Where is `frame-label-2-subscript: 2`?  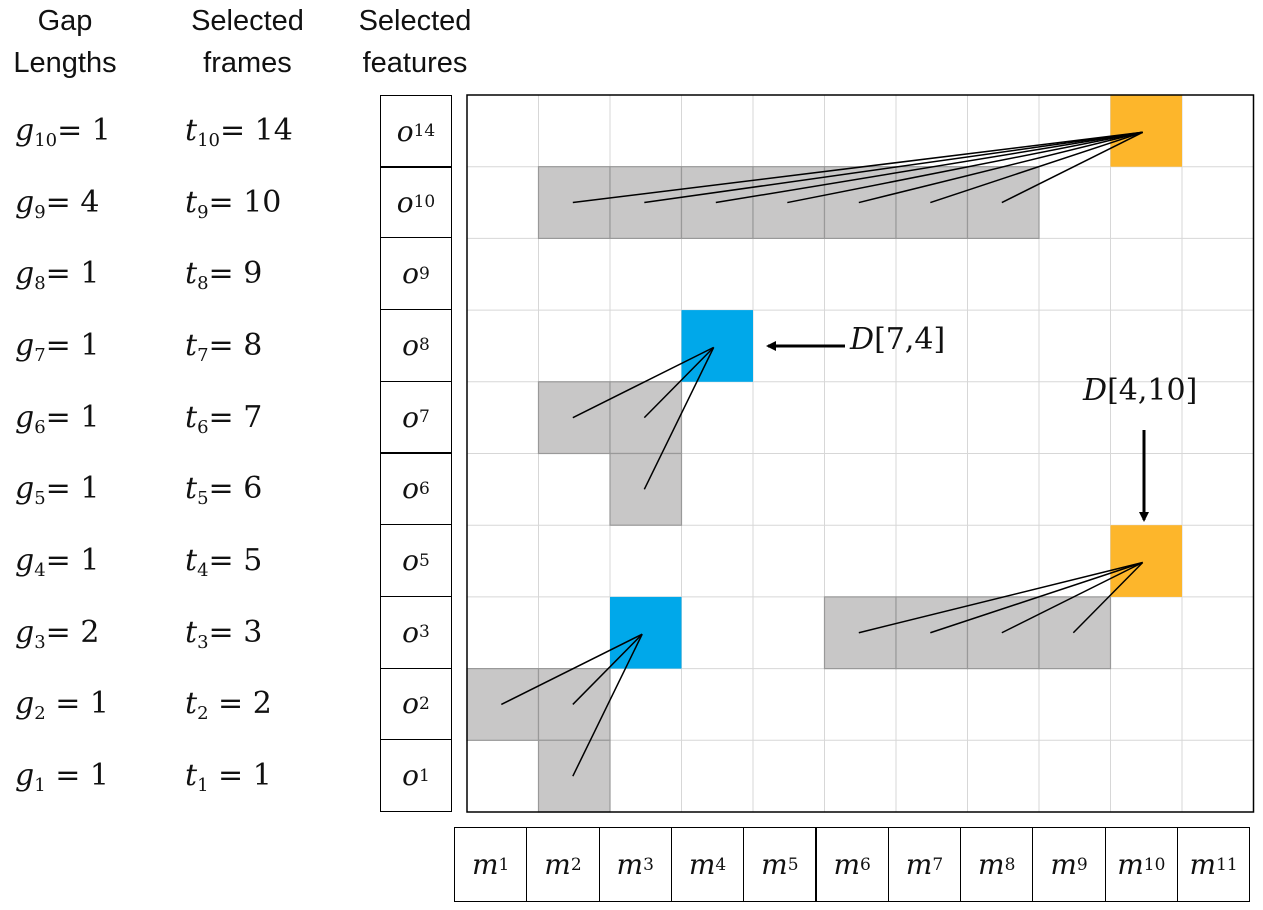
frame-label-2-subscript: 2 is located at coordinates (203, 714).